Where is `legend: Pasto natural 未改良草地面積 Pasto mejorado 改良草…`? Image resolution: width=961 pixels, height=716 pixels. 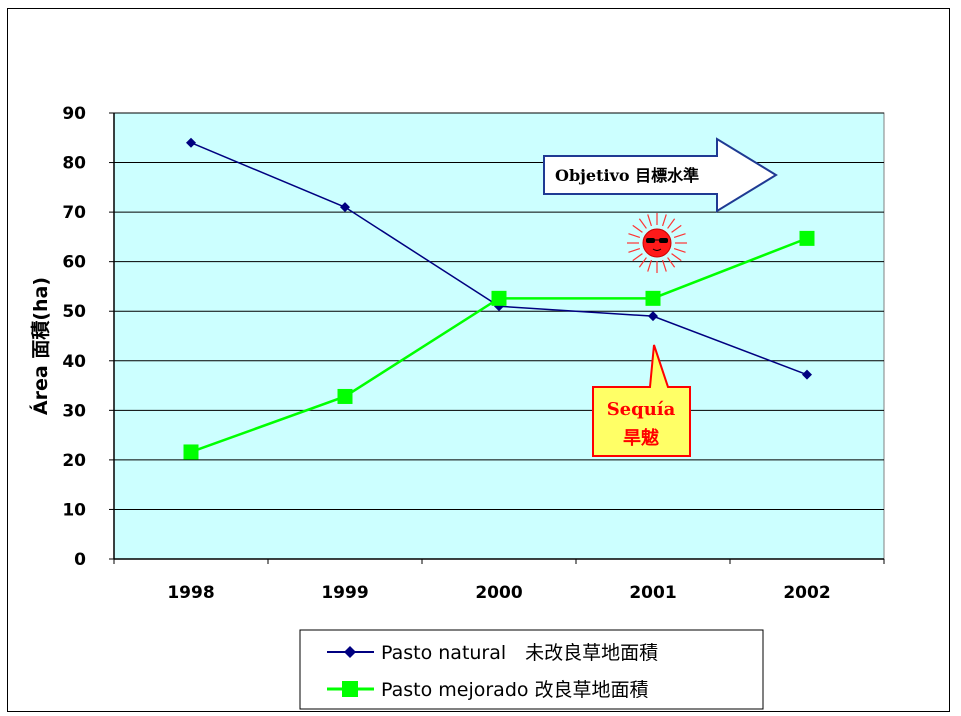 legend: Pasto natural 未改良草地面積 Pasto mejorado 改良草… is located at coordinates (531, 669).